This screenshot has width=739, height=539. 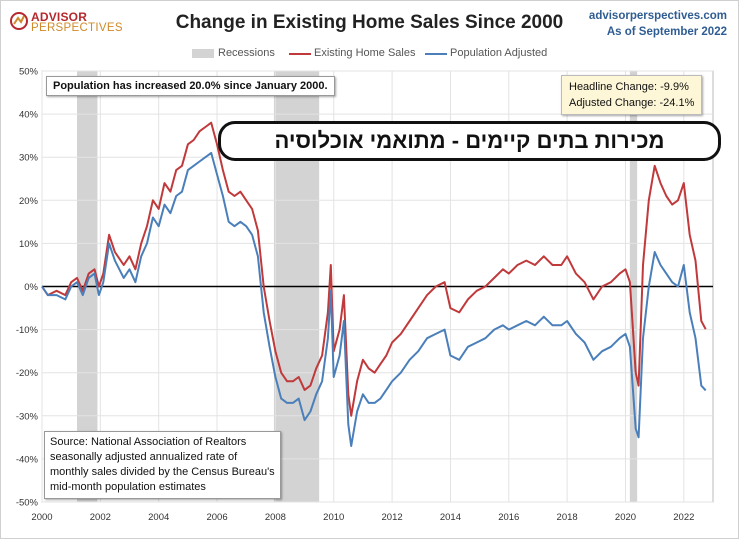 I want to click on adjusted-change: Adjusted Change: -24.1%, so click(x=632, y=103).